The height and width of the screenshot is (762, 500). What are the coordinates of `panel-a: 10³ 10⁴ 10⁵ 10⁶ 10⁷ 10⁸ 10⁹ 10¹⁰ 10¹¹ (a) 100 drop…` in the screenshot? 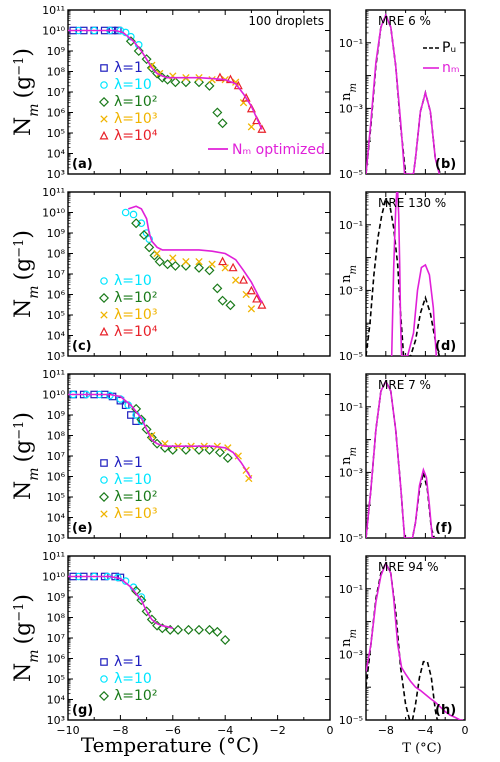 It's located at (171, 92).